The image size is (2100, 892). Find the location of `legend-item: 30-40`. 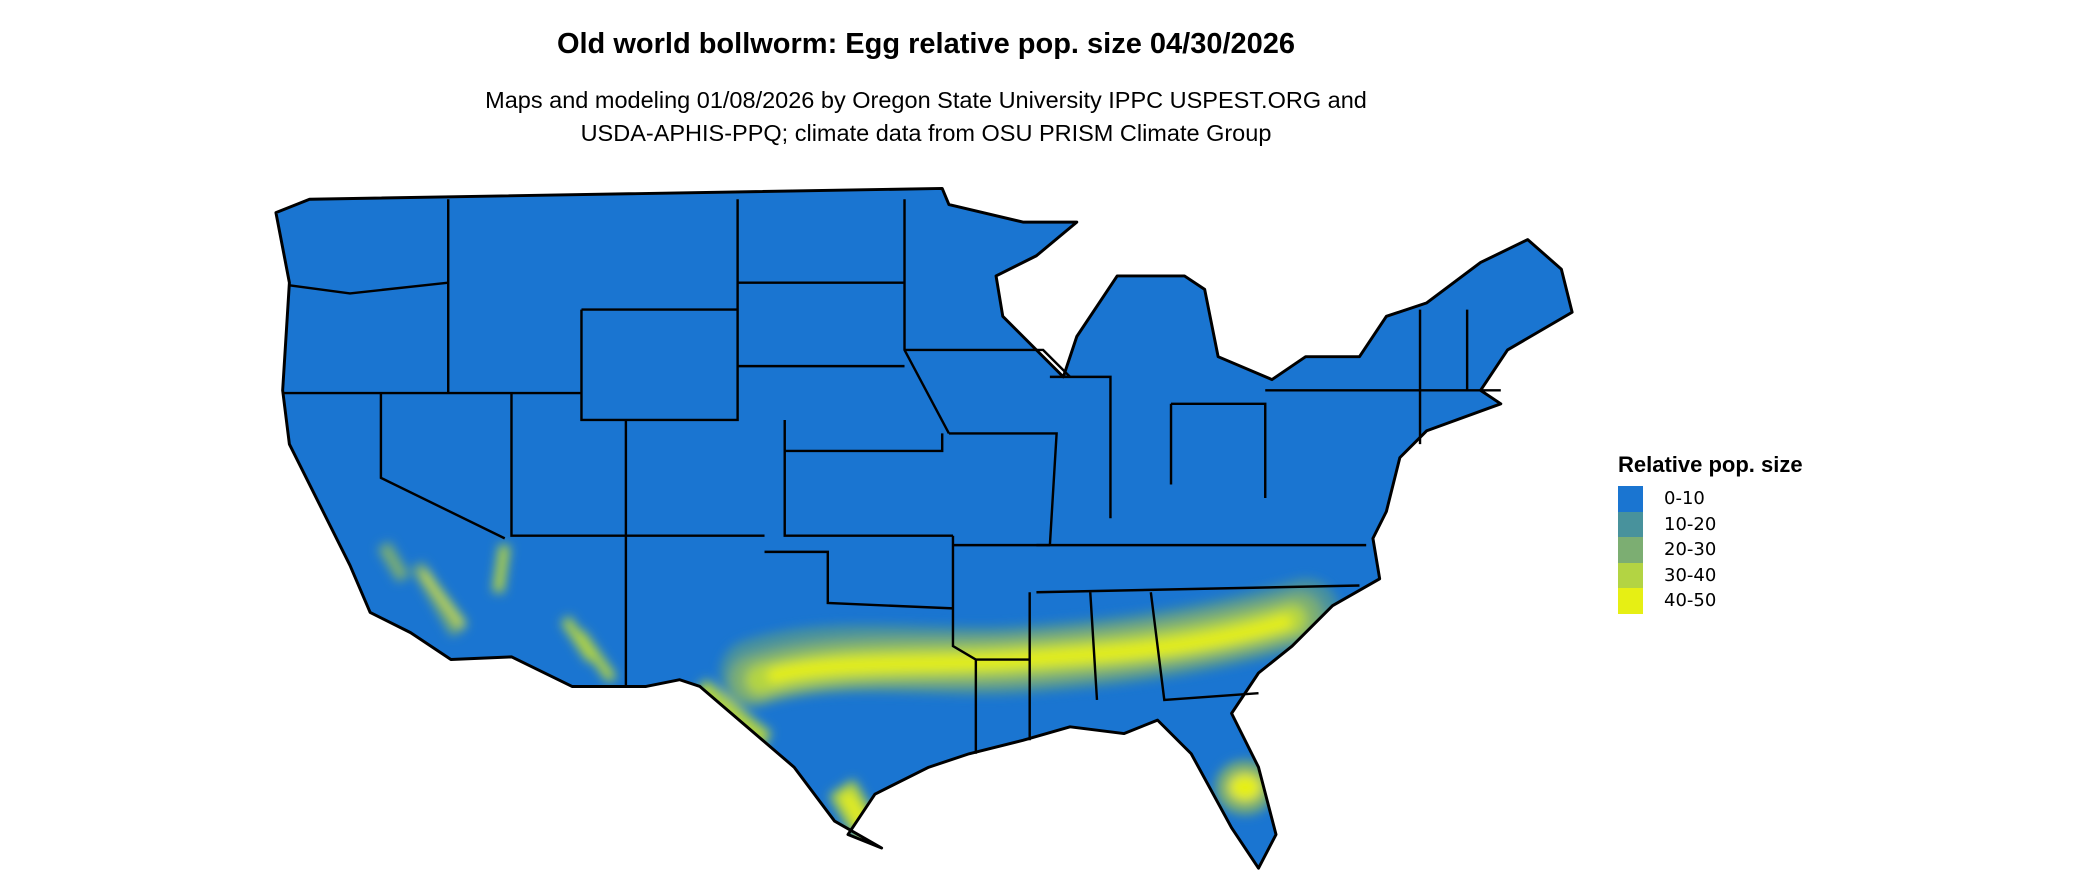

legend-item: 30-40 is located at coordinates (1710, 575).